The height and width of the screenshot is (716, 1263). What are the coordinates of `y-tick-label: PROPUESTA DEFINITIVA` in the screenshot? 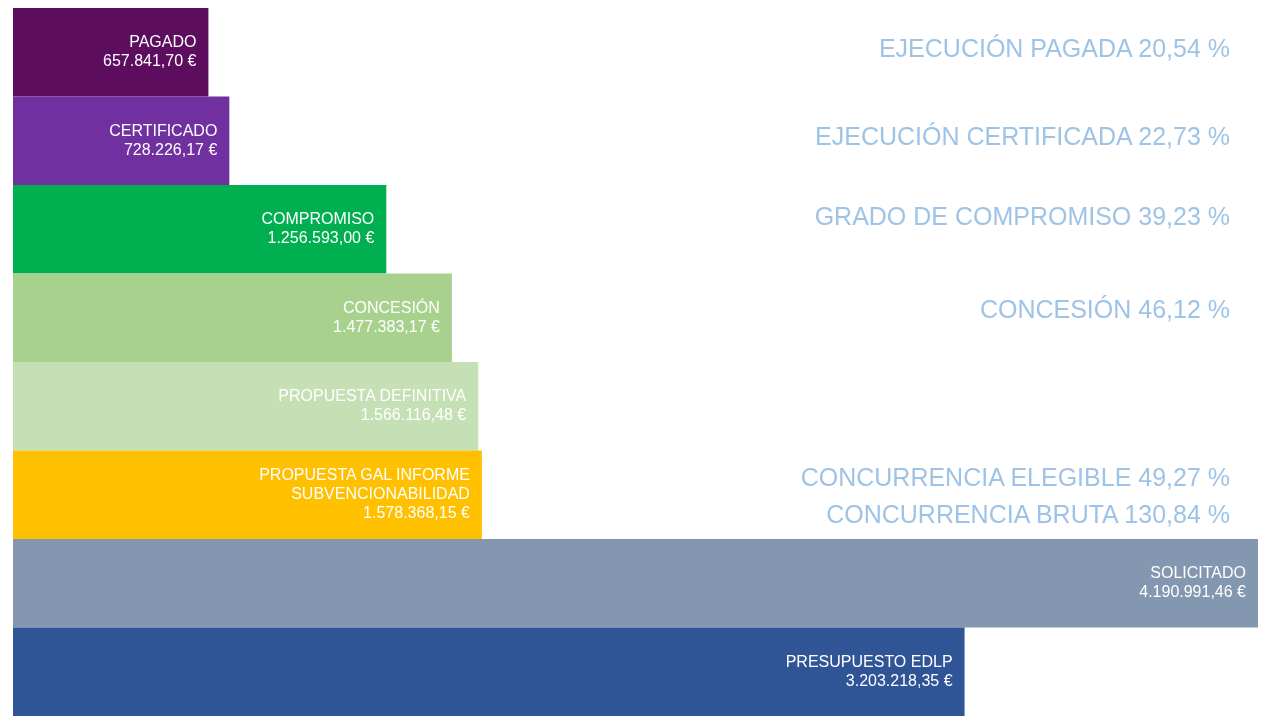 It's located at (372, 396).